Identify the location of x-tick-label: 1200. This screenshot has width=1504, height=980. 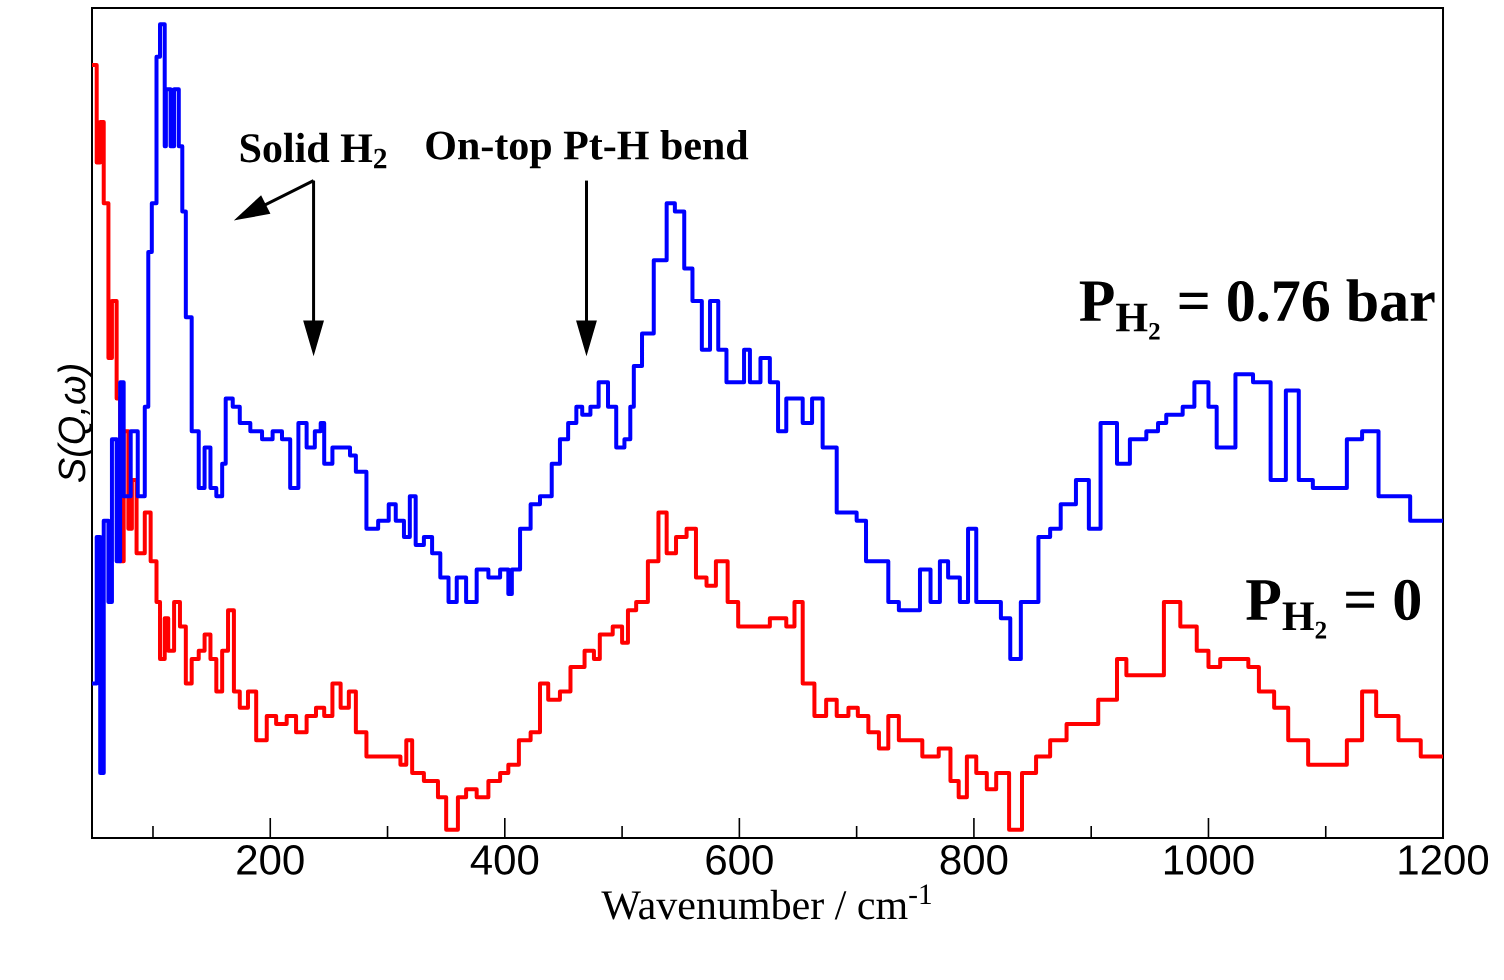
(1444, 860).